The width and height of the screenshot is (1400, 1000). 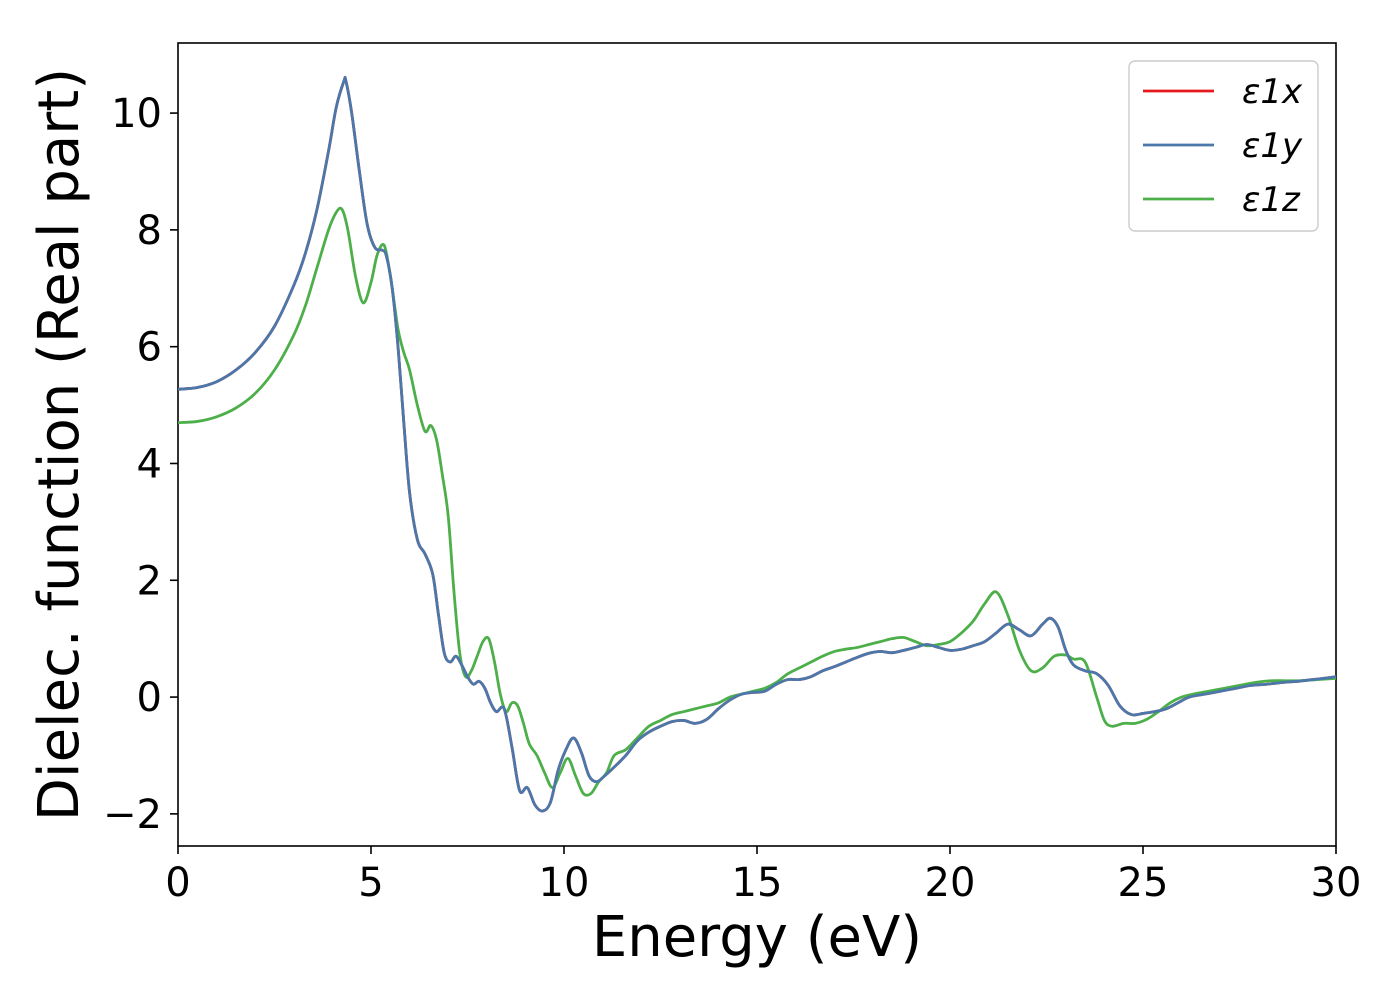 What do you see at coordinates (59, 444) in the screenshot?
I see `y-axis-title: Dielec. function (Real part)` at bounding box center [59, 444].